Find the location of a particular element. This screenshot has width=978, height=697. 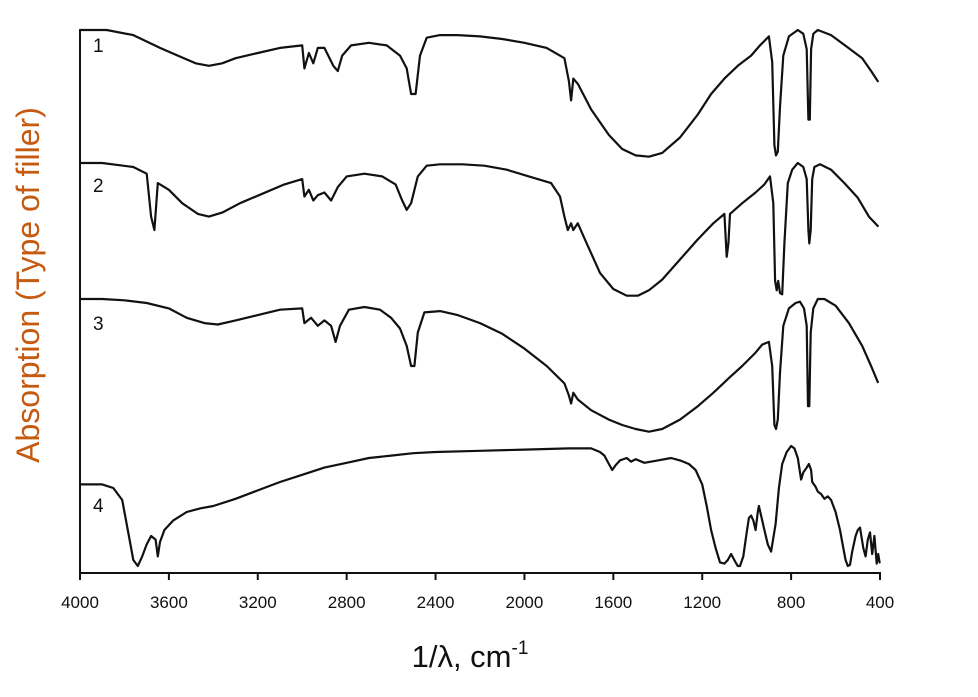

x-tick-label: 2000 is located at coordinates (525, 602).